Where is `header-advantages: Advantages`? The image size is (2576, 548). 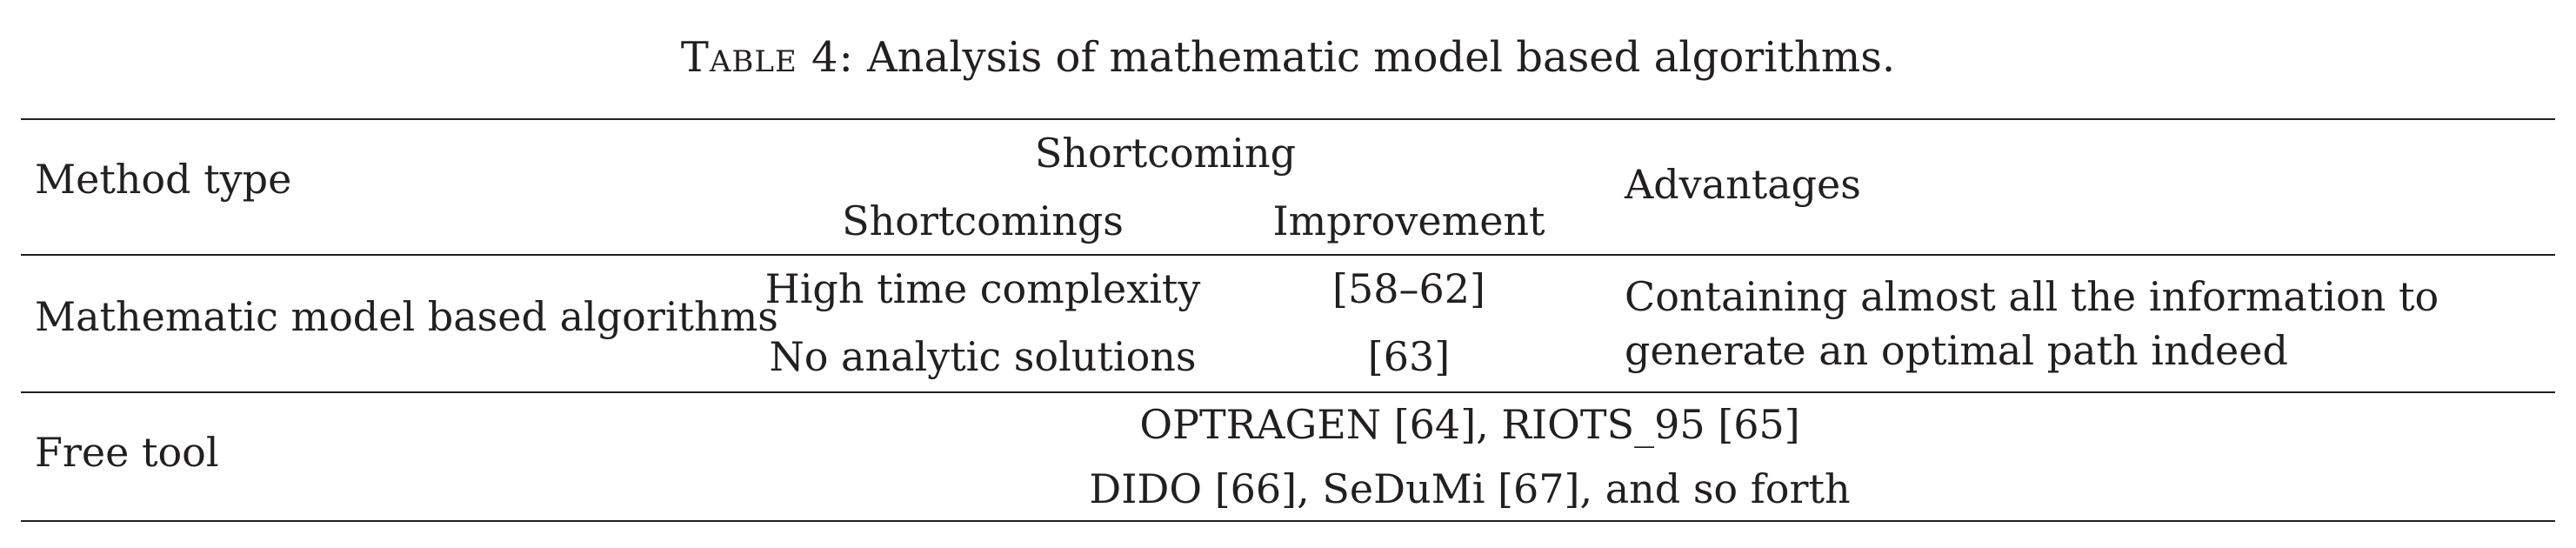 header-advantages: Advantages is located at coordinates (1743, 184).